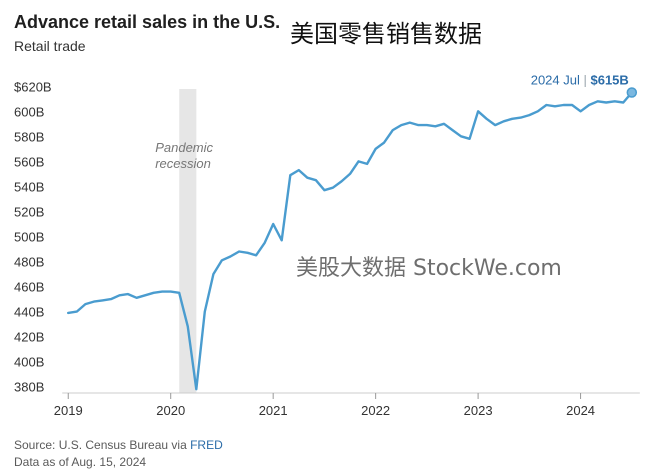 The width and height of the screenshot is (662, 473). Describe the element at coordinates (102, 445) in the screenshot. I see `source-prefix: Source: U.S. Census Bureau via` at that location.